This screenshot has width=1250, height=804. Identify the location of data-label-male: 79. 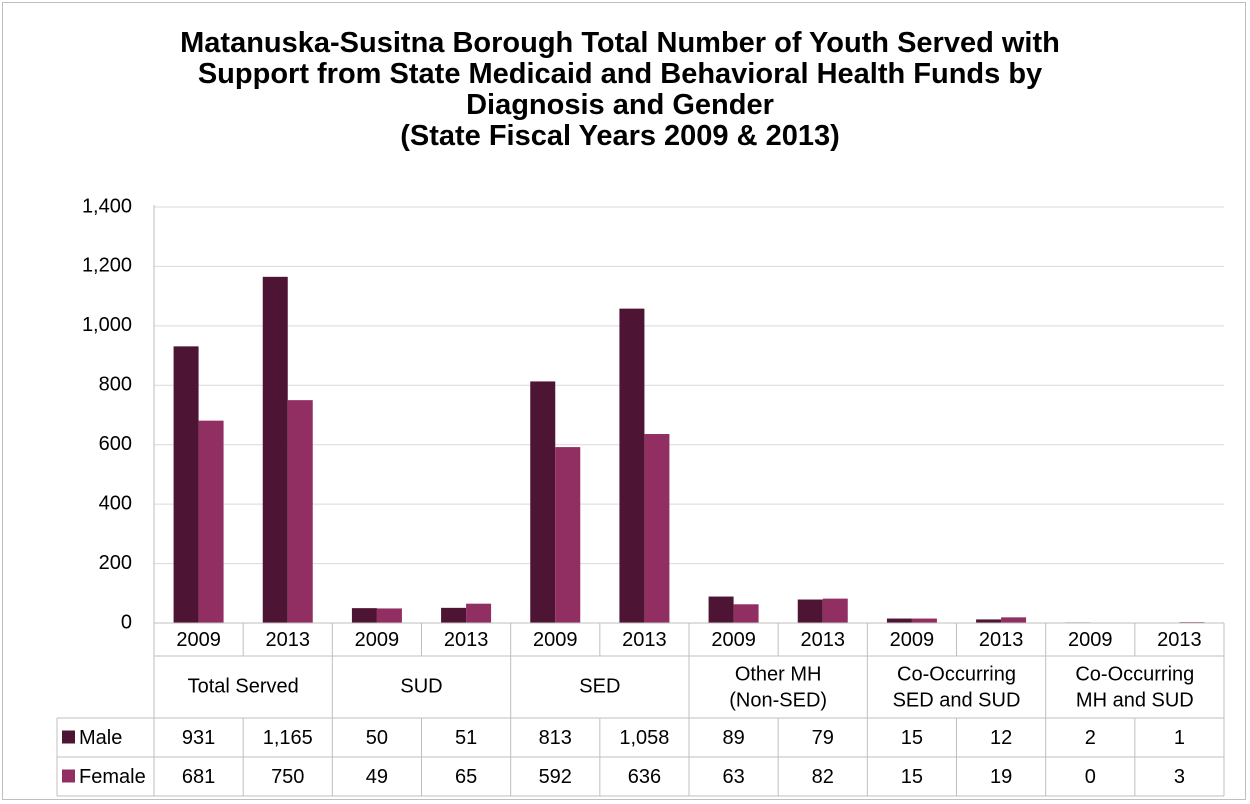
(823, 738).